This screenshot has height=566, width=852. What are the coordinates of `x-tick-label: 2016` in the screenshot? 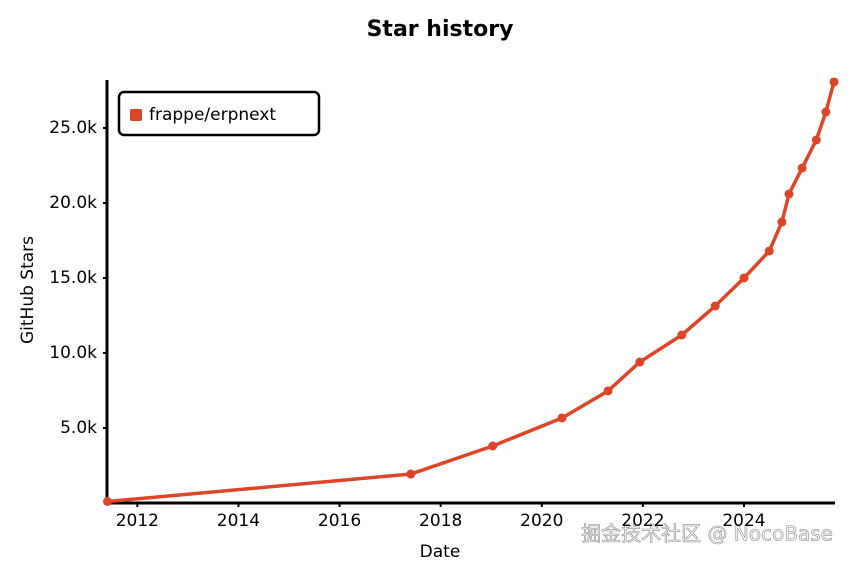 It's located at (339, 521).